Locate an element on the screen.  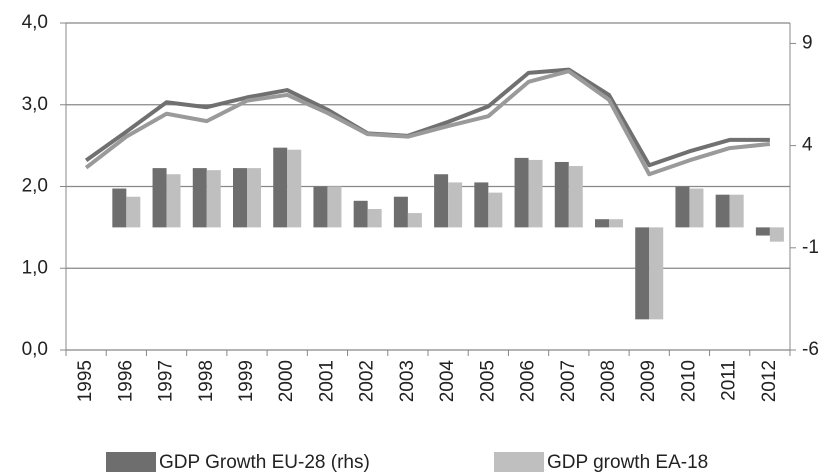
x-tick-label: 2002 is located at coordinates (367, 381).